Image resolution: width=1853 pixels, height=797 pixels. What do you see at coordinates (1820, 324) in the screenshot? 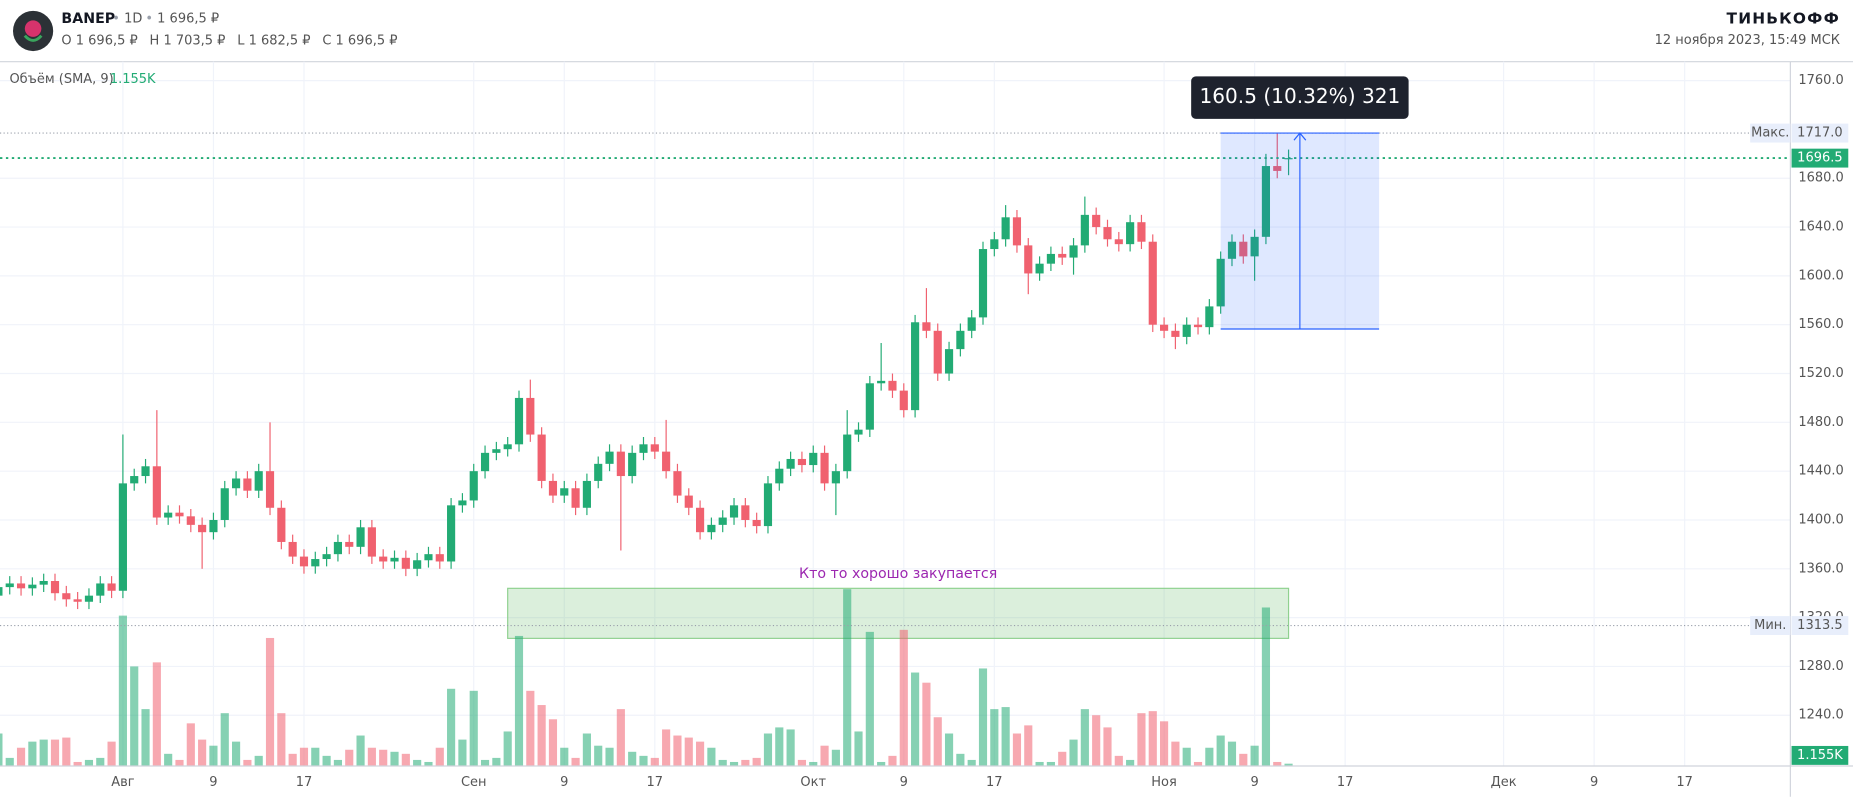
I see `y-tick-label: 1560.0` at bounding box center [1820, 324].